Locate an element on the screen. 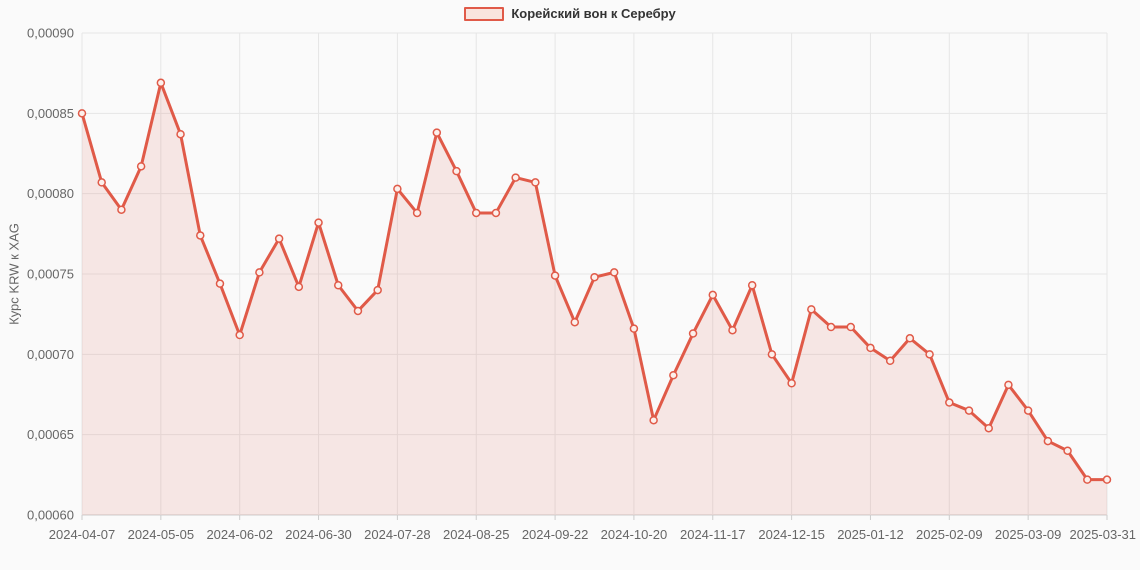 This screenshot has width=1140, height=570. legend-series-marker is located at coordinates (484, 13).